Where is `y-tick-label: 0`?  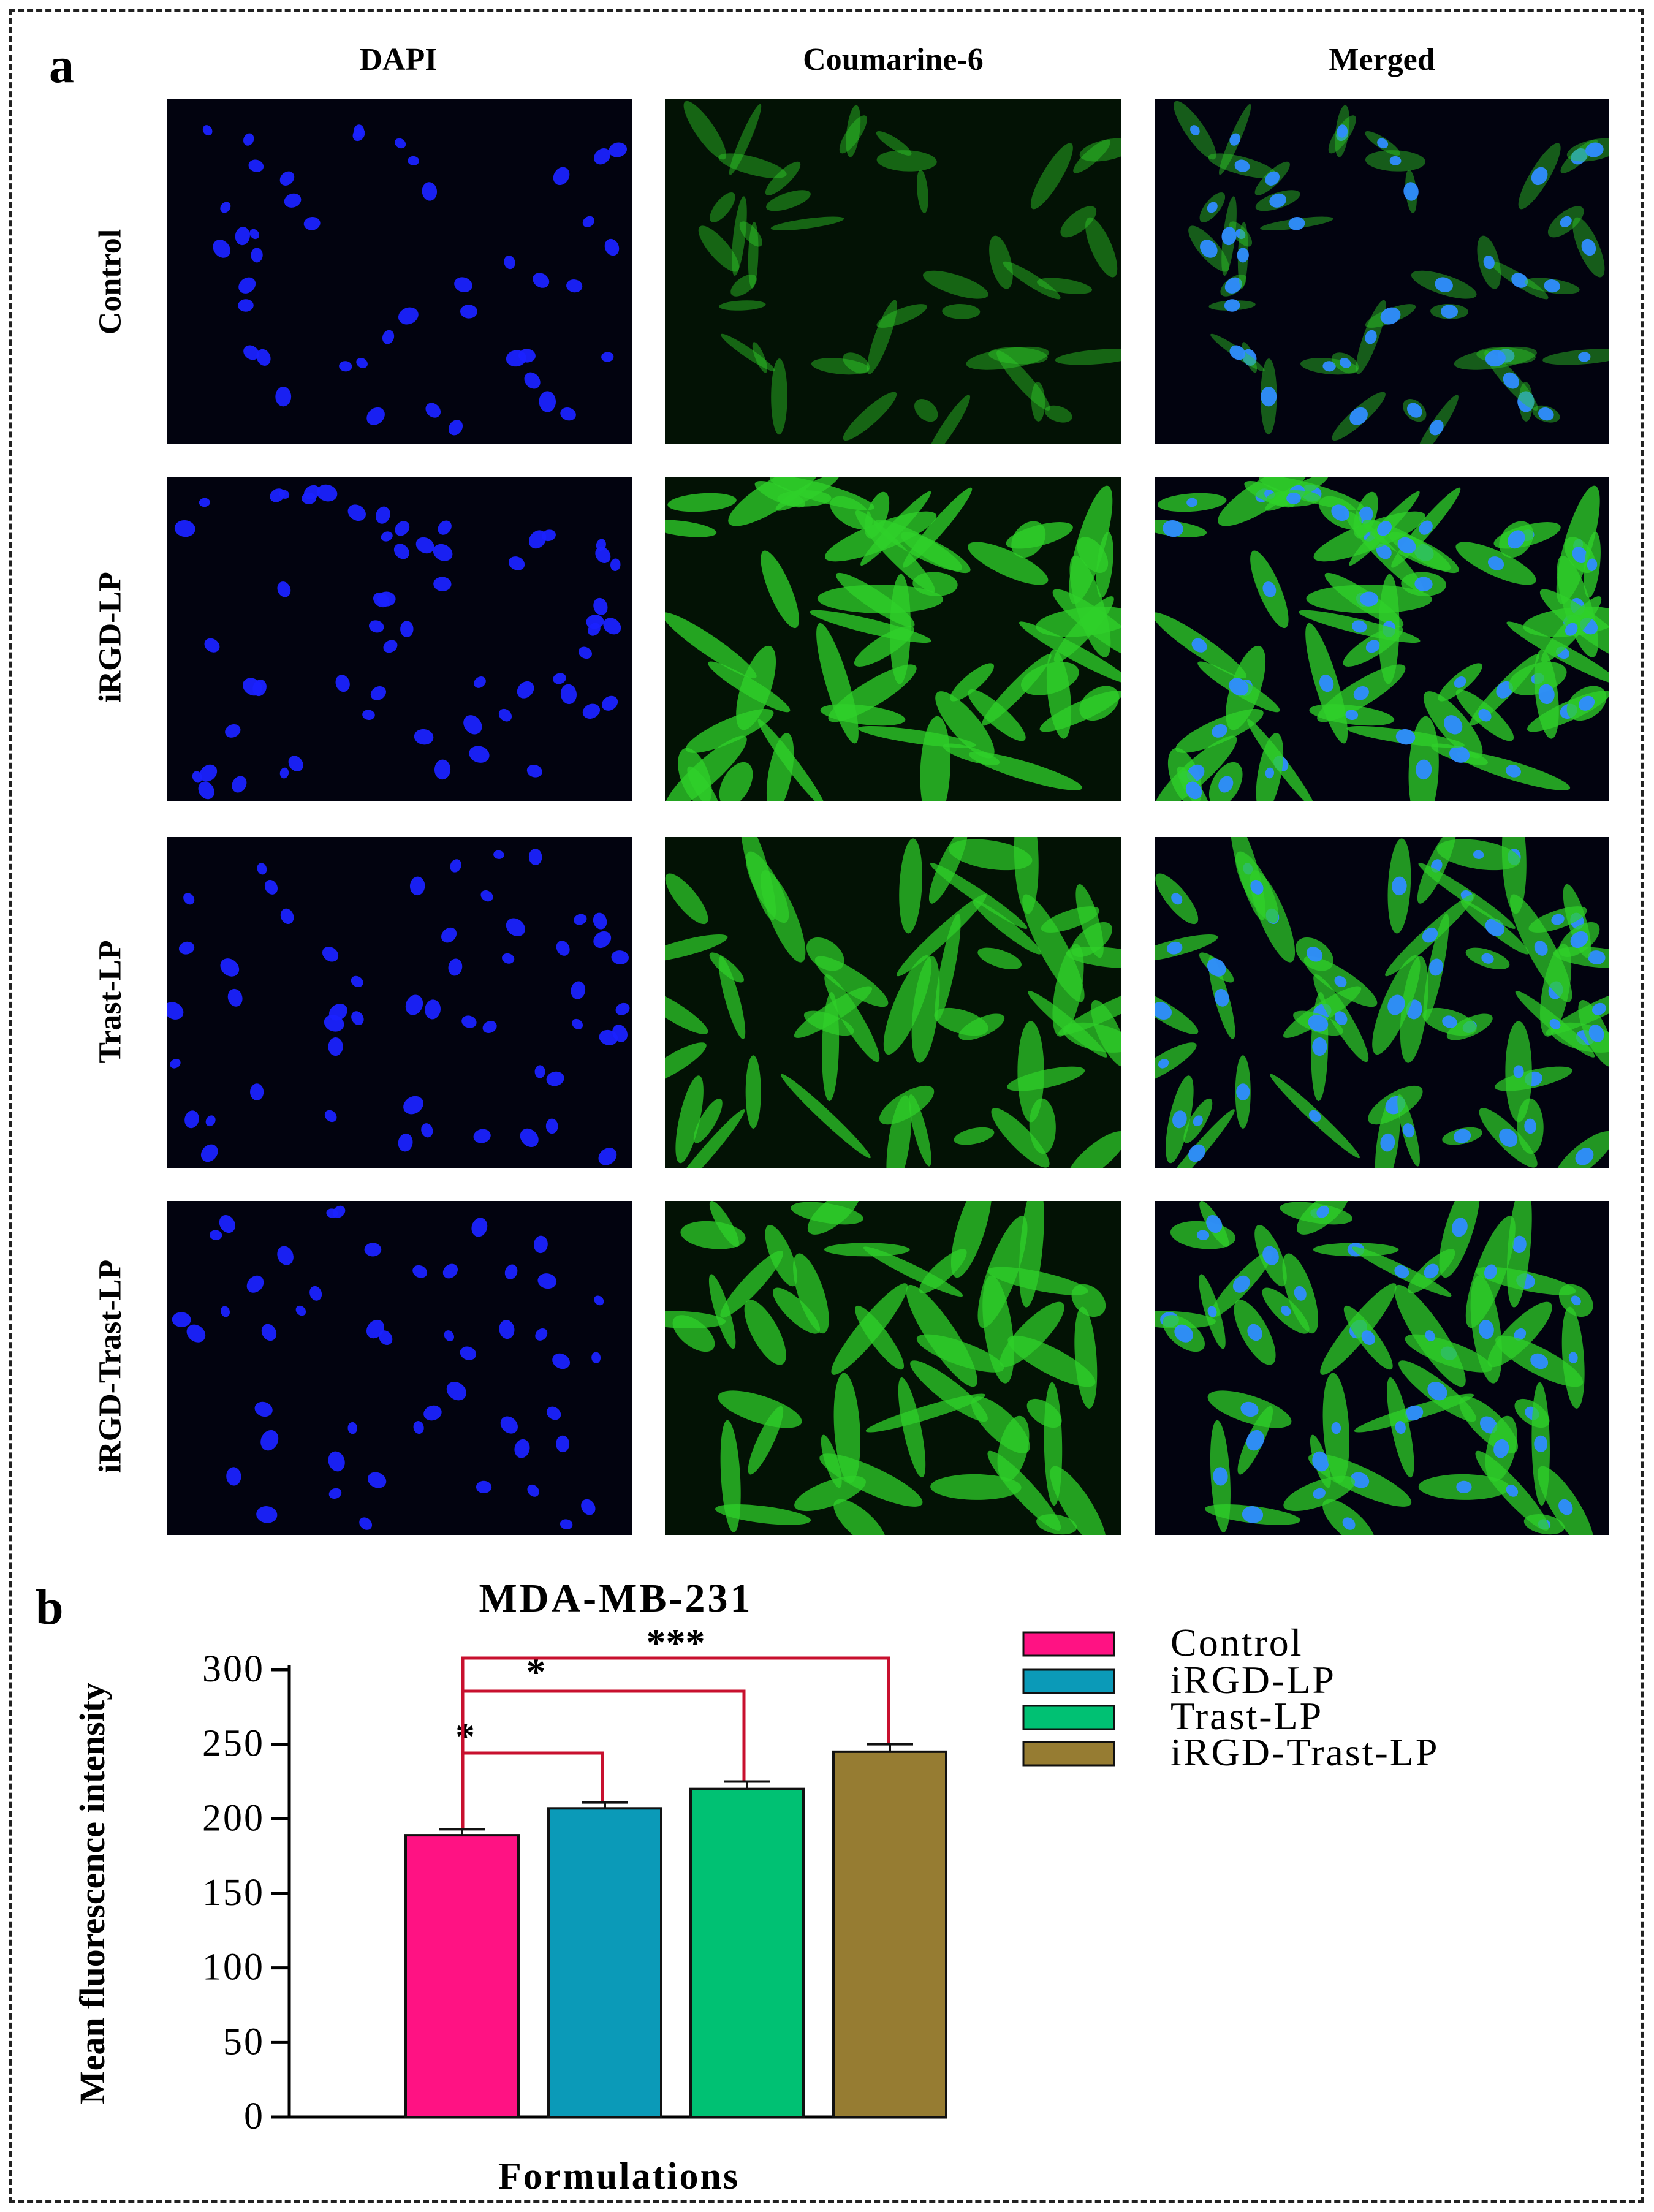 y-tick-label: 0 is located at coordinates (254, 2116).